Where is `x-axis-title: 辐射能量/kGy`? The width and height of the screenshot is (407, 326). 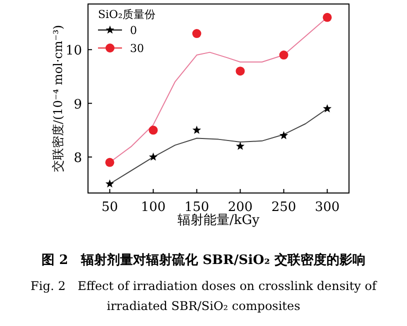 x-axis-title: 辐射能量/kGy is located at coordinates (219, 220).